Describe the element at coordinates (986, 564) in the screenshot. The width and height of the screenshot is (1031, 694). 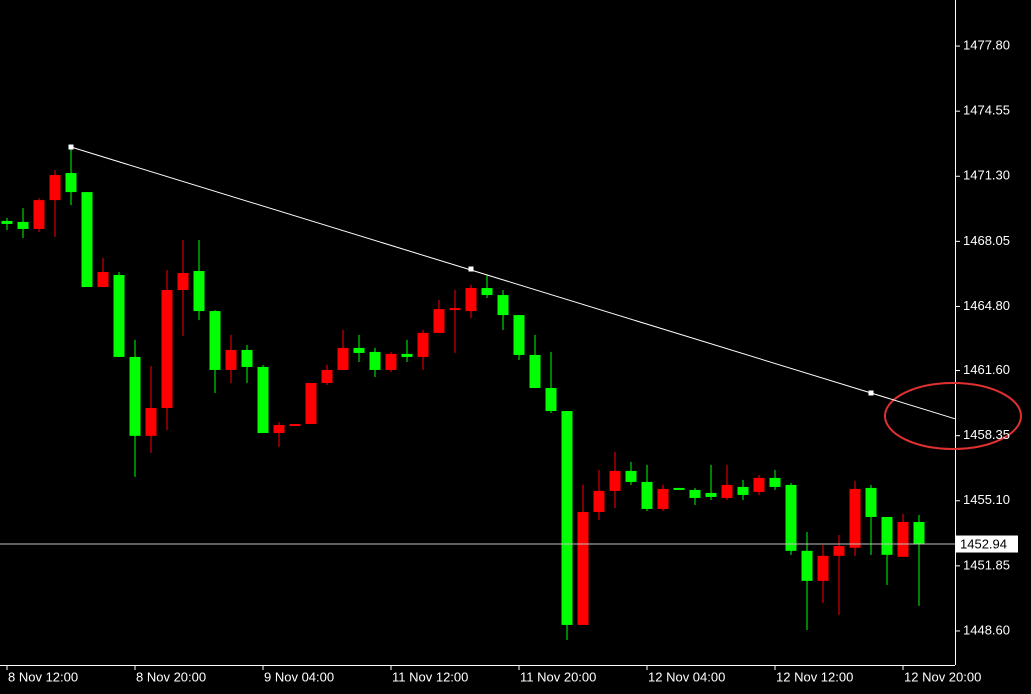
I see `y-tick-label: 1451.85` at that location.